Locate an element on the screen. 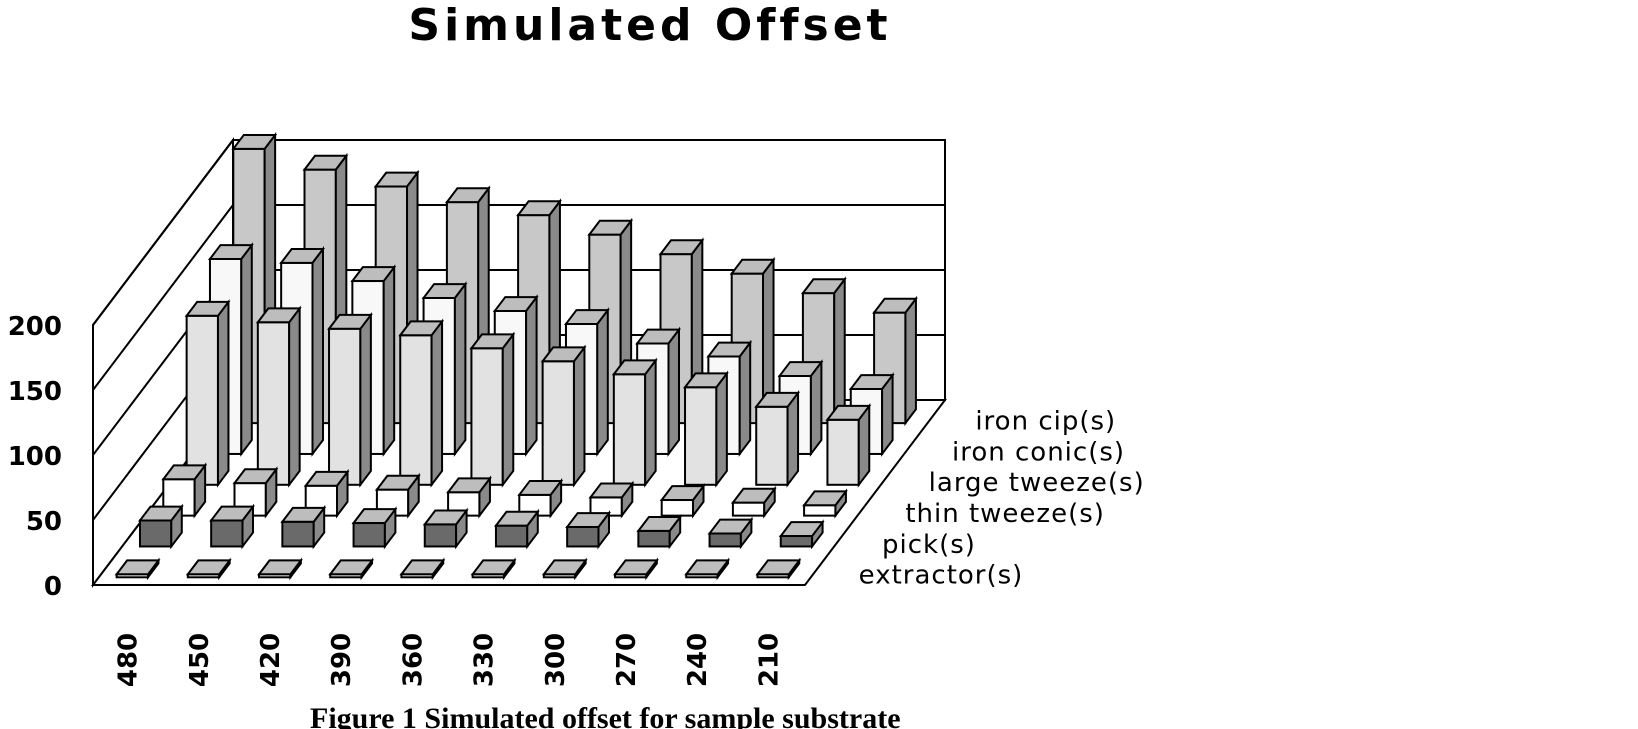  x-tick-label: 480 is located at coordinates (129, 660).